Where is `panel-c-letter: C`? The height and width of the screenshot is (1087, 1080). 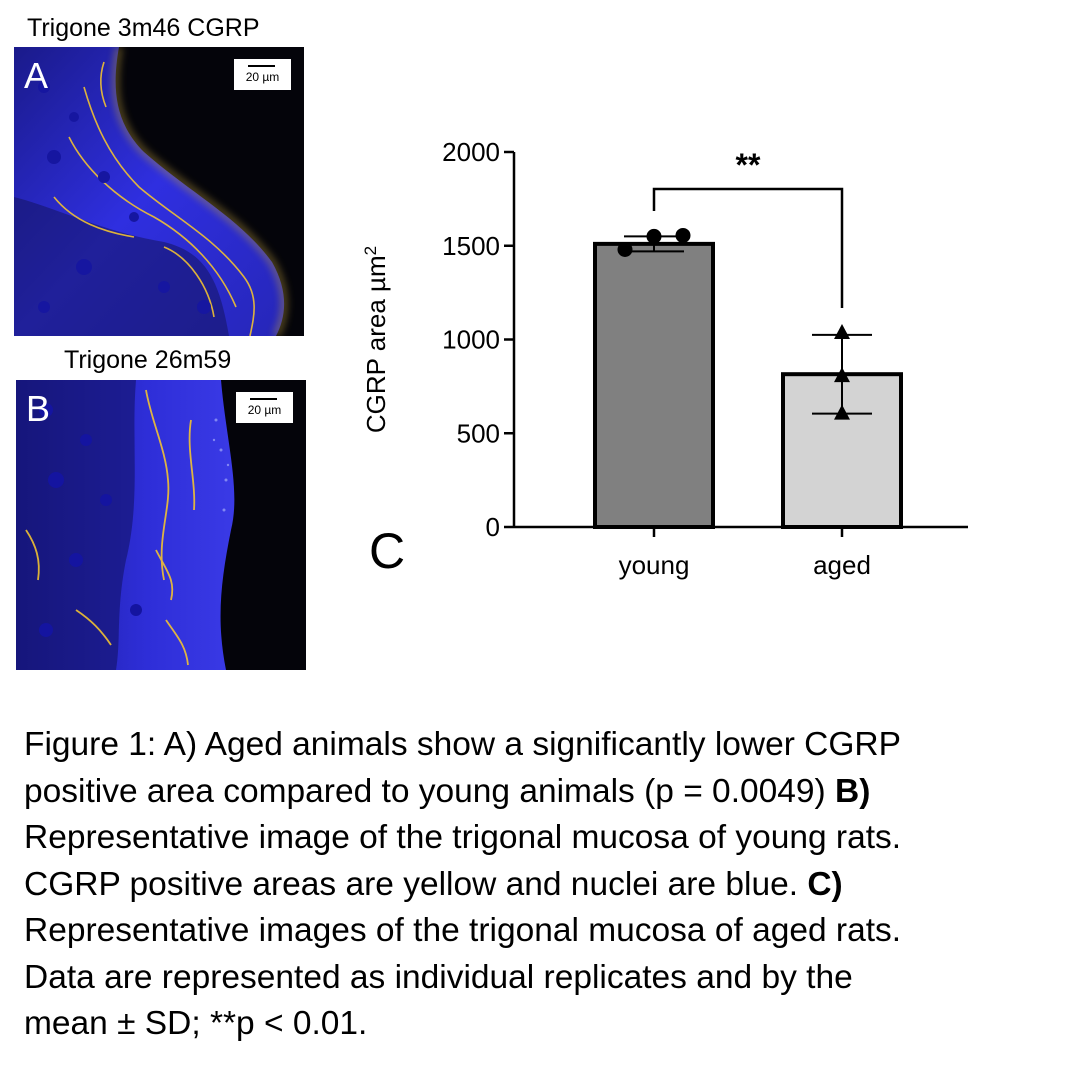
panel-c-letter: C is located at coordinates (387, 551).